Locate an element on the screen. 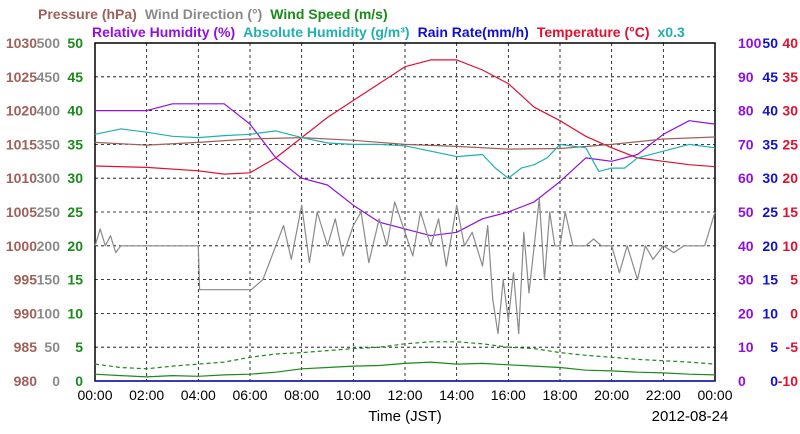 This screenshot has width=800, height=434. y-tick-label-wind_direction: 100 is located at coordinates (49, 313).